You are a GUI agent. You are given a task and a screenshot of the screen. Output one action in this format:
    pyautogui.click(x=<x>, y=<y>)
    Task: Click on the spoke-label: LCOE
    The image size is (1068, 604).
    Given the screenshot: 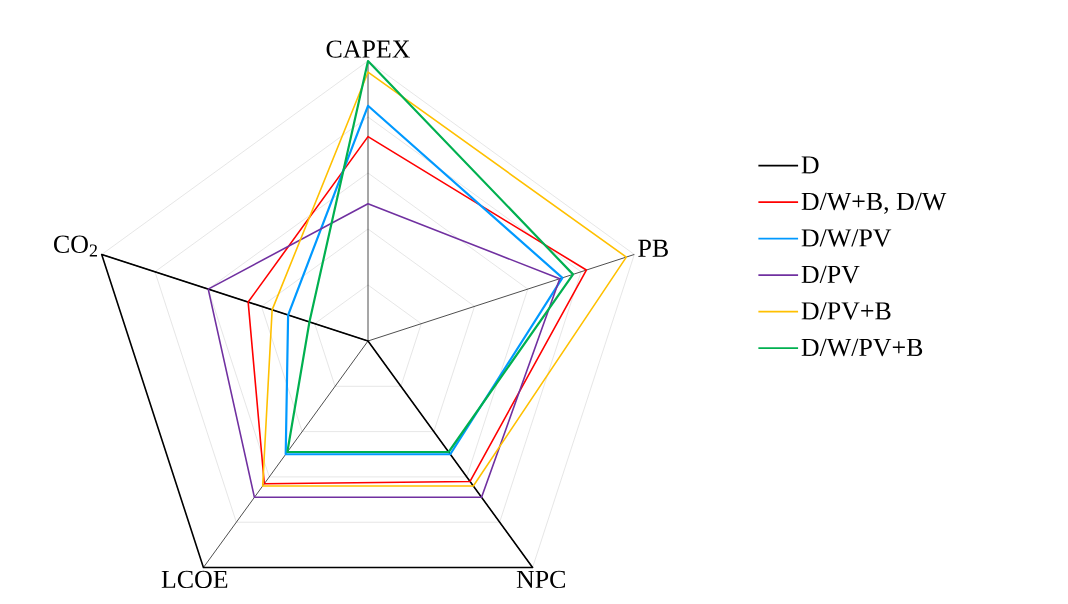 What is the action you would take?
    pyautogui.click(x=194, y=579)
    